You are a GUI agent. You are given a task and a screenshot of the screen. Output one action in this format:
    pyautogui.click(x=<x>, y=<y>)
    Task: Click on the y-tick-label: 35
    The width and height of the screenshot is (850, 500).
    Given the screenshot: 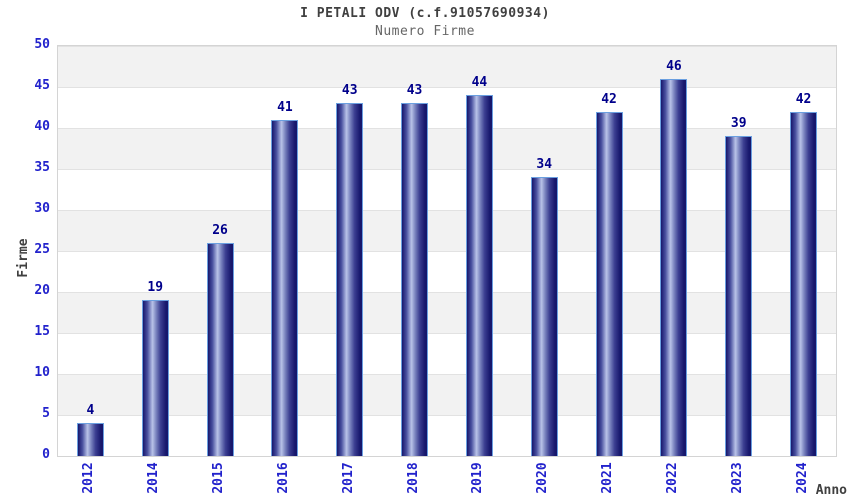 What is the action you would take?
    pyautogui.click(x=42, y=167)
    